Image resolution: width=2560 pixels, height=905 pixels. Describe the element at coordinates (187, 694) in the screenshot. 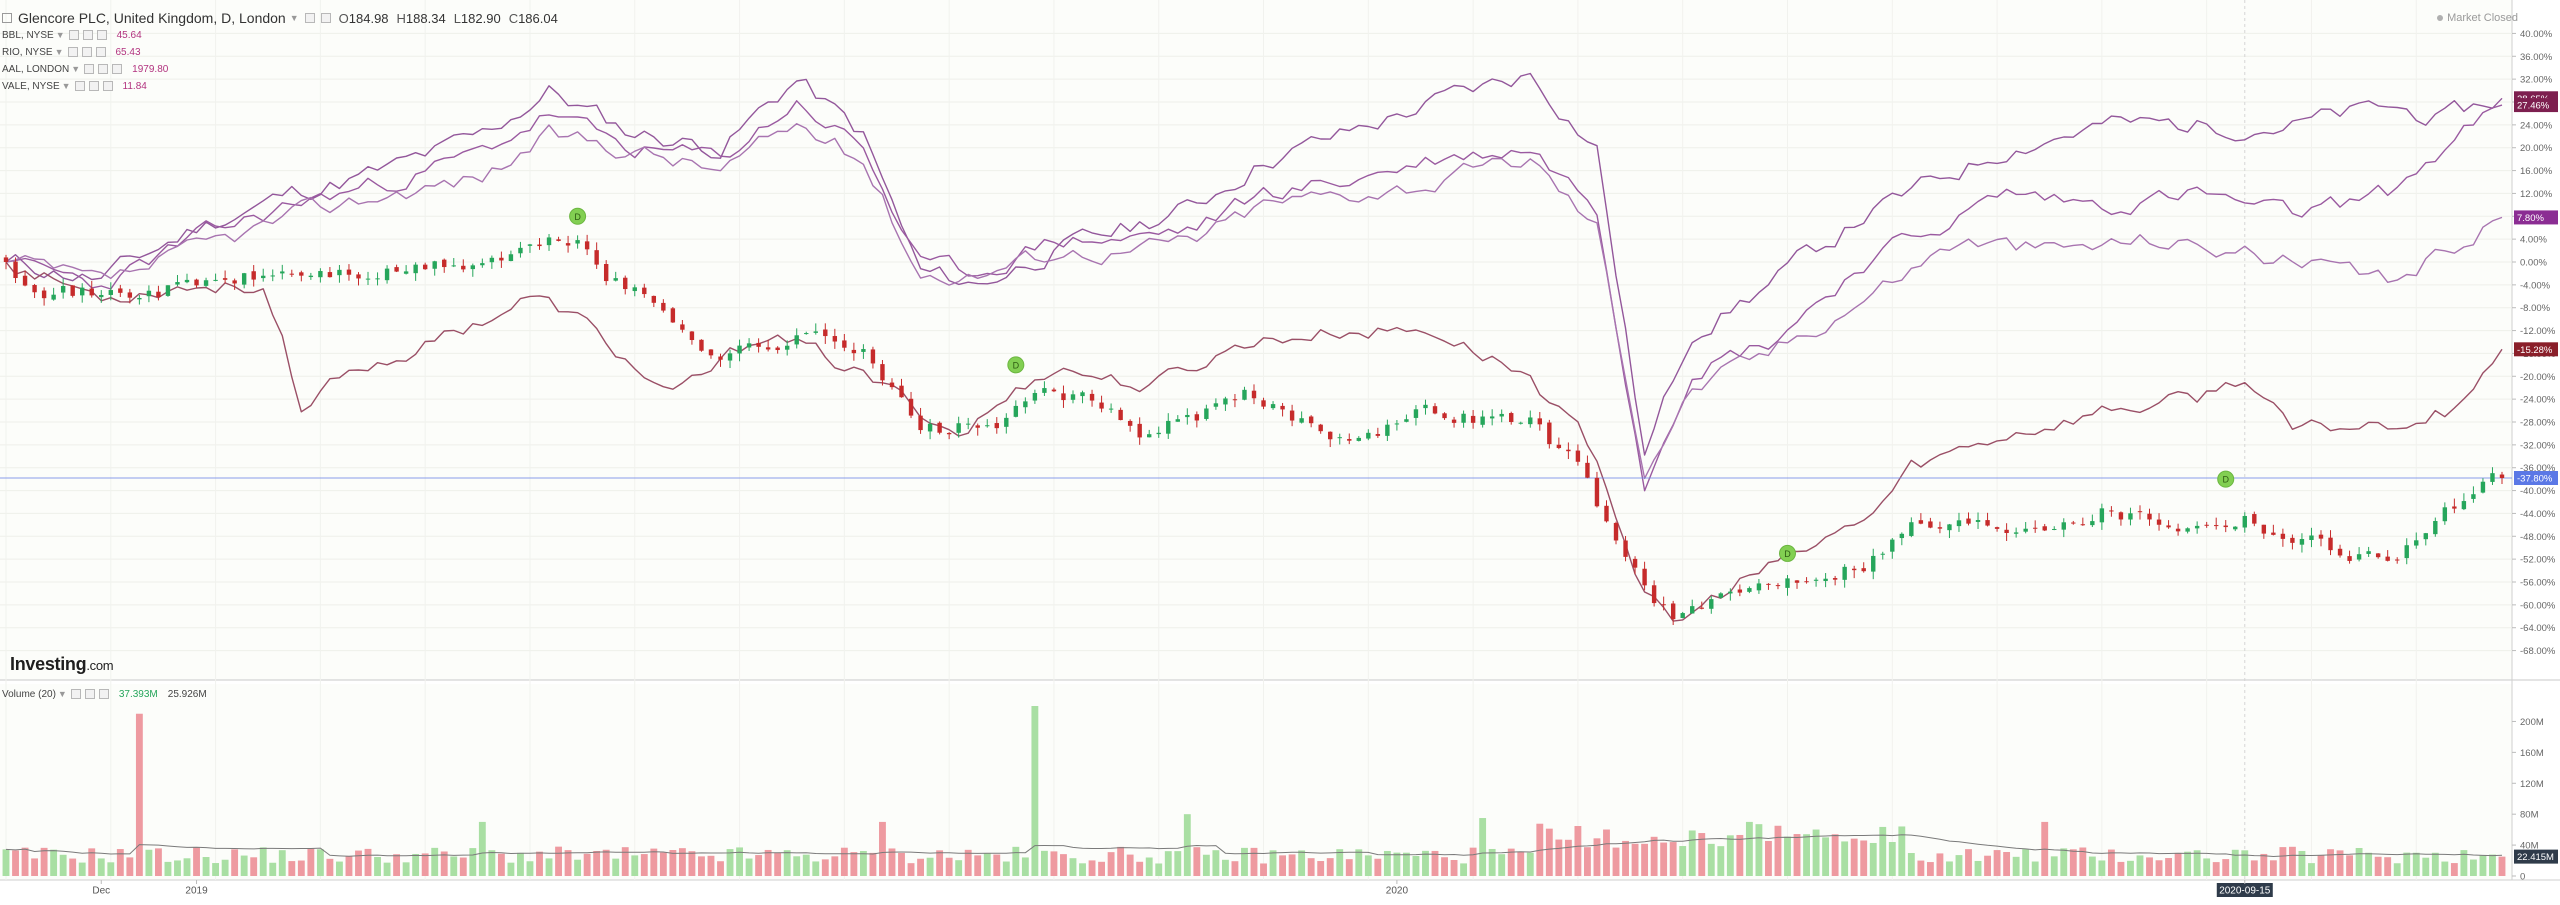

I see `volume-ma-value: 25.926M` at that location.